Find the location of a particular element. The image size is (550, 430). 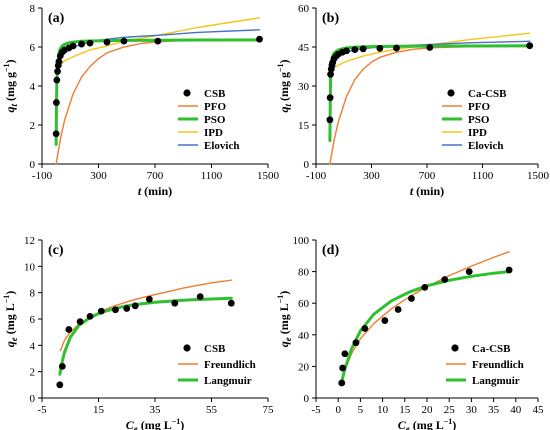

x-tick-label: 1100 is located at coordinates (212, 176).